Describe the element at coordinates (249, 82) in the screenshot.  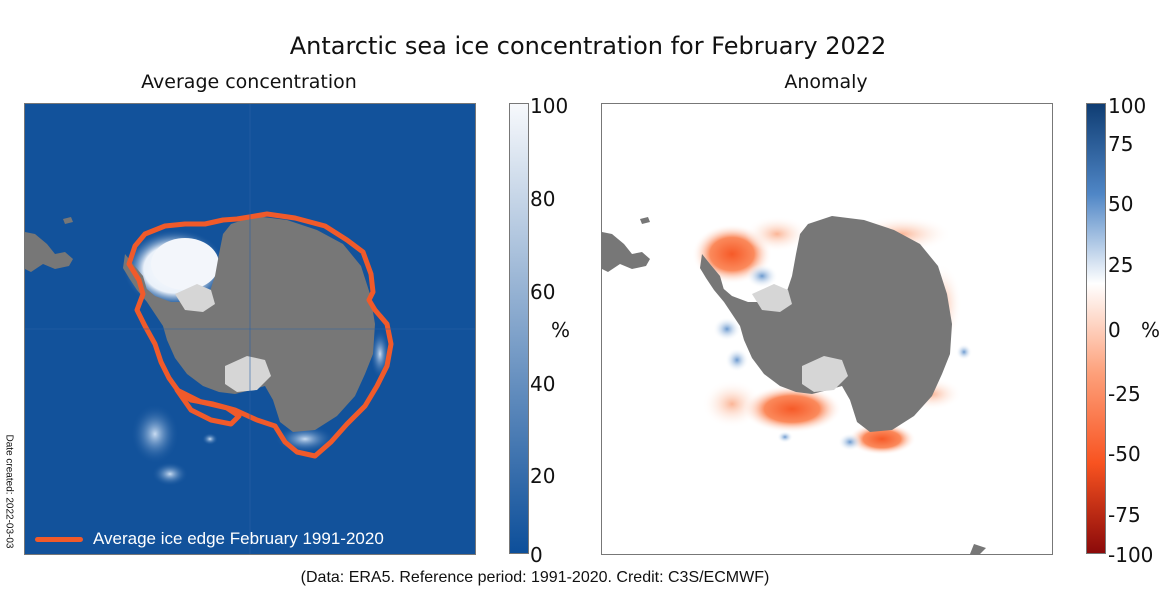
I see `average-concentration-subtitle: Average concentration` at that location.